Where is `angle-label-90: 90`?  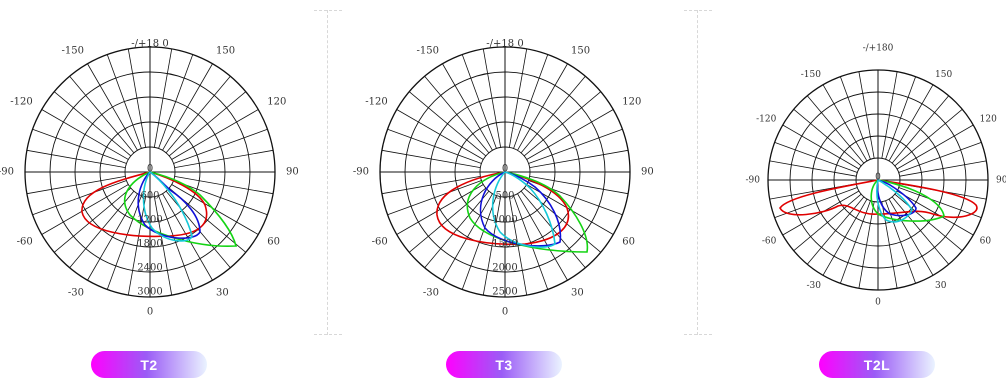
angle-label-90: 90 is located at coordinates (1001, 181).